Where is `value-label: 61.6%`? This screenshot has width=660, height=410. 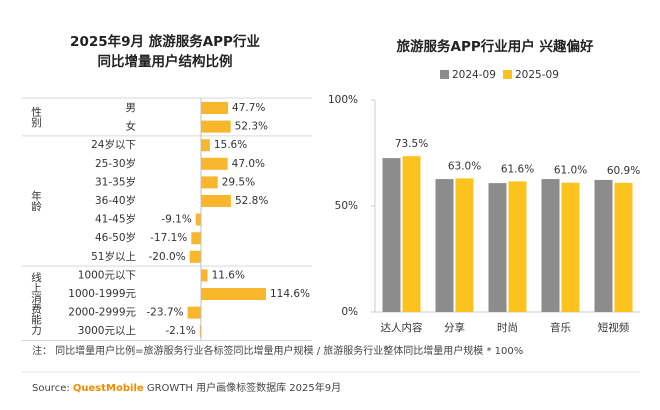 value-label: 61.6% is located at coordinates (517, 169).